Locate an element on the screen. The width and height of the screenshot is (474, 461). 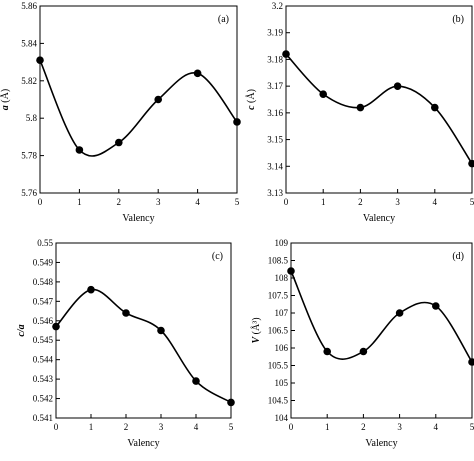
y-axis-label-symbol: c is located at coordinates (251, 107).